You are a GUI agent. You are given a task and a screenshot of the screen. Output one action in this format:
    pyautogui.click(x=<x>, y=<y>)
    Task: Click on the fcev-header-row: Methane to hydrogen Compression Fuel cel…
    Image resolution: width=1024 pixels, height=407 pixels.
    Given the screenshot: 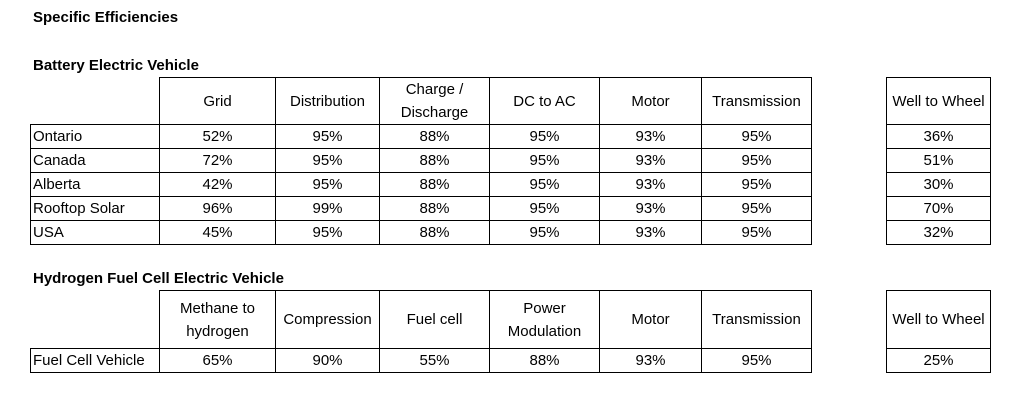 What is the action you would take?
    pyautogui.click(x=421, y=319)
    